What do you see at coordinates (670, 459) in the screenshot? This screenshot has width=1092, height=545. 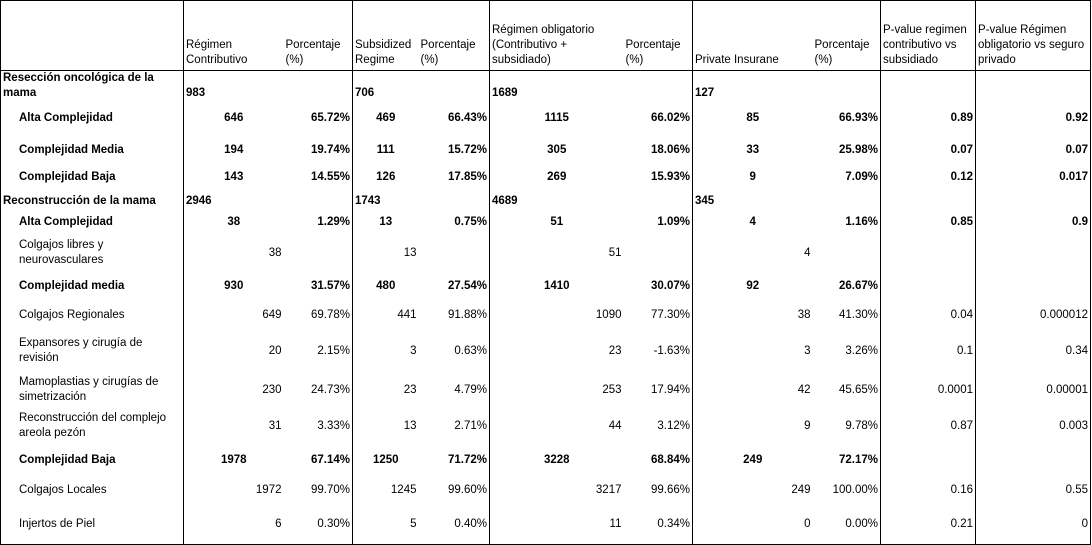 I see `table-cell: 68.84%` at bounding box center [670, 459].